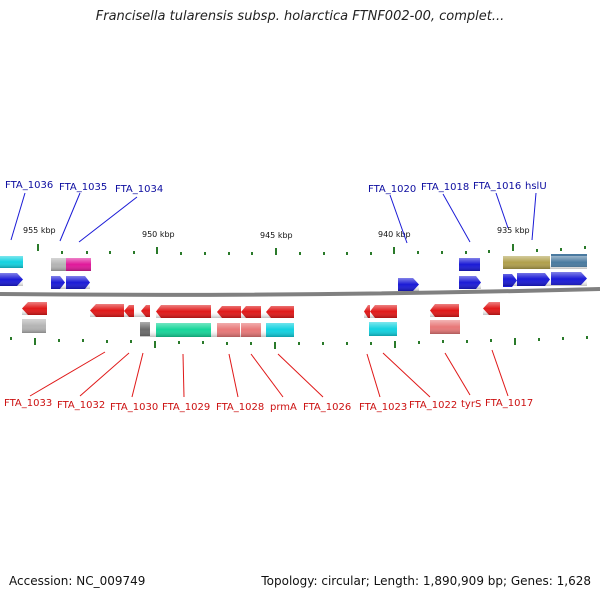 Image resolution: width=600 pixels, height=600 pixels. I want to click on scale-label: 955 kbp, so click(39, 230).